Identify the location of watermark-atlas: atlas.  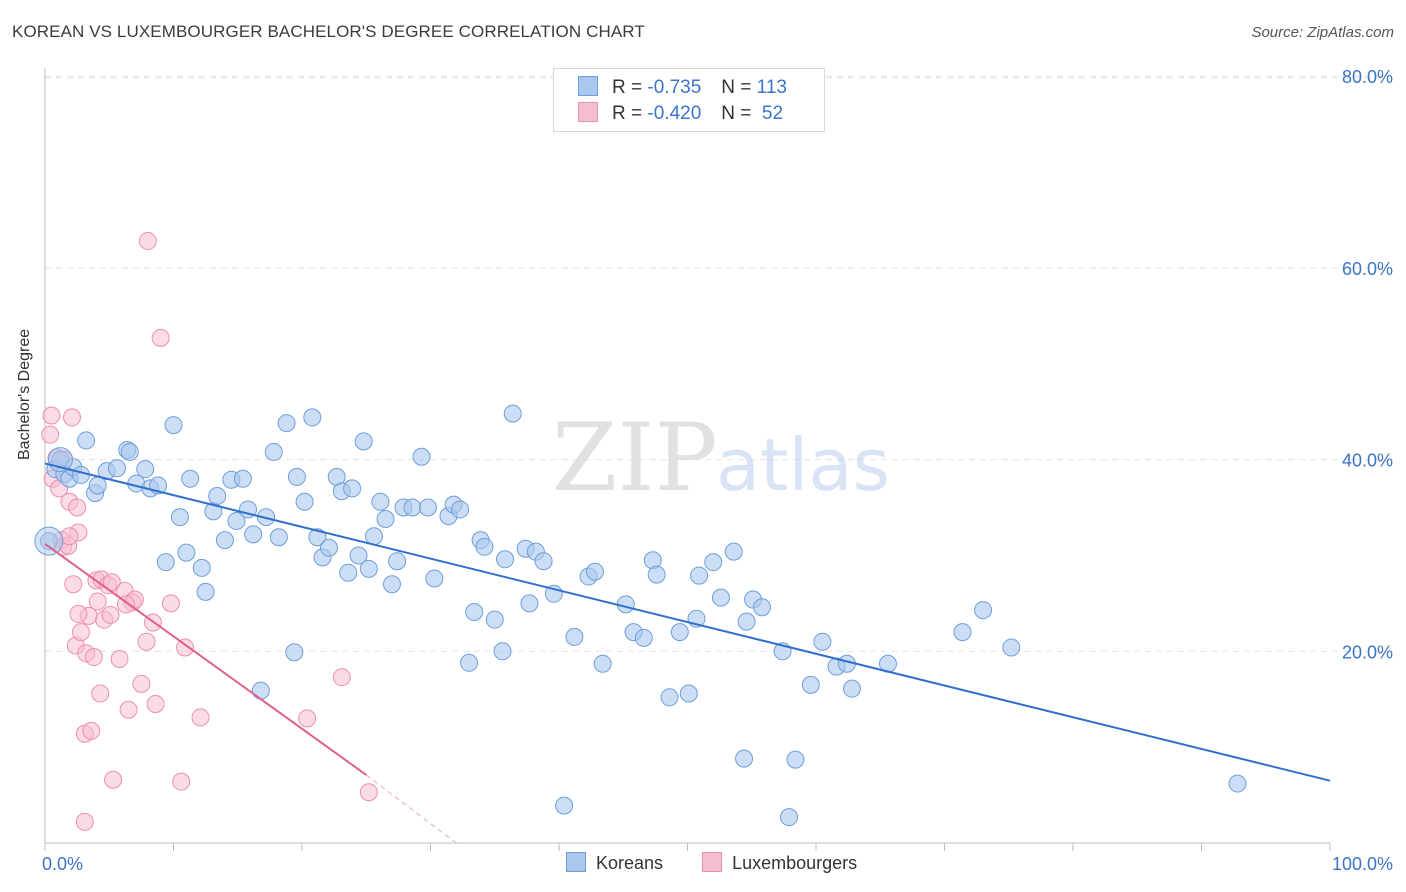
(803, 465).